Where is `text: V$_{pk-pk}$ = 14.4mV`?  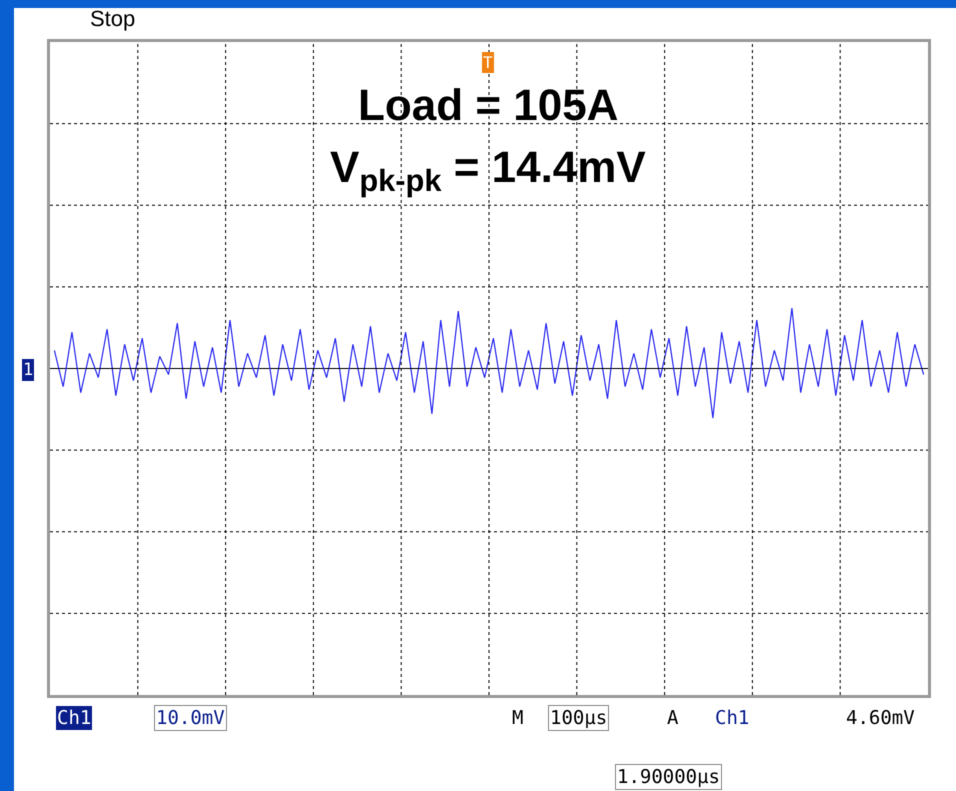
text: V$_{pk-pk}$ = 14.4mV is located at coordinates (488, 170).